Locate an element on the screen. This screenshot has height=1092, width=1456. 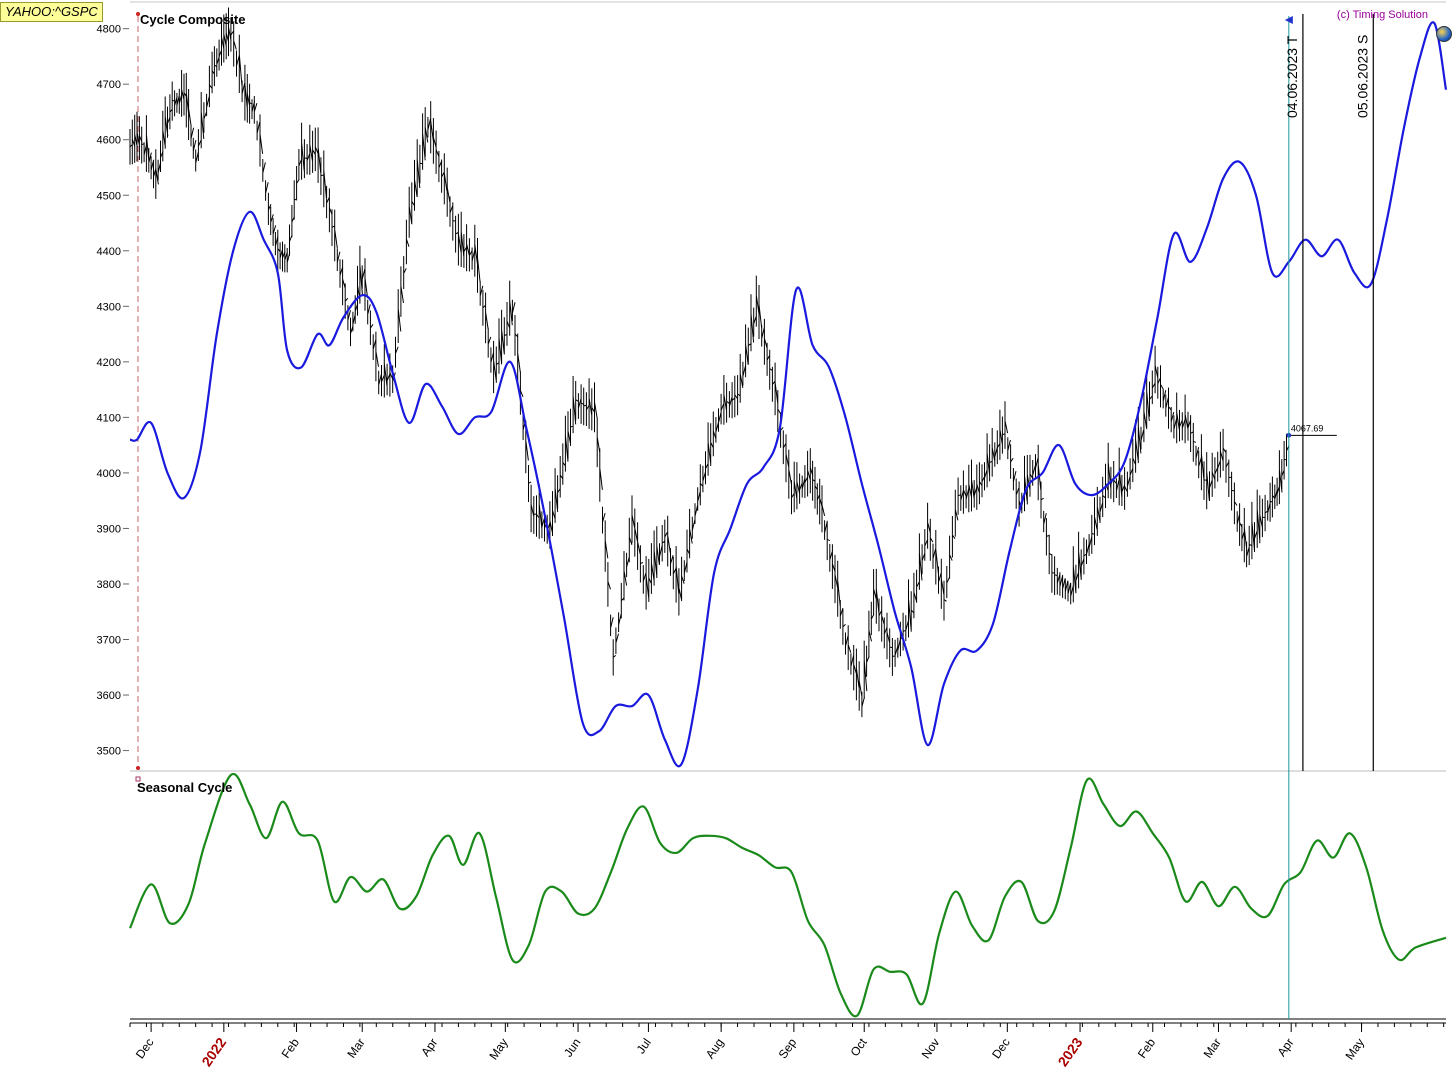
y-tick-label: 3600 is located at coordinates (109, 696).